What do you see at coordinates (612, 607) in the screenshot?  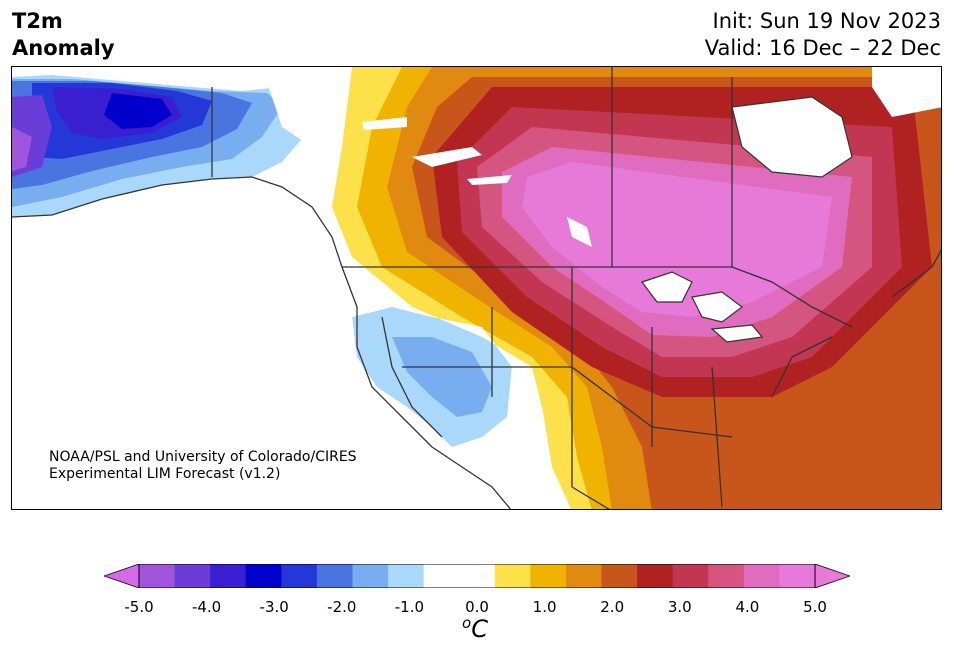 I see `colorbar-tick-label: 2.0` at bounding box center [612, 607].